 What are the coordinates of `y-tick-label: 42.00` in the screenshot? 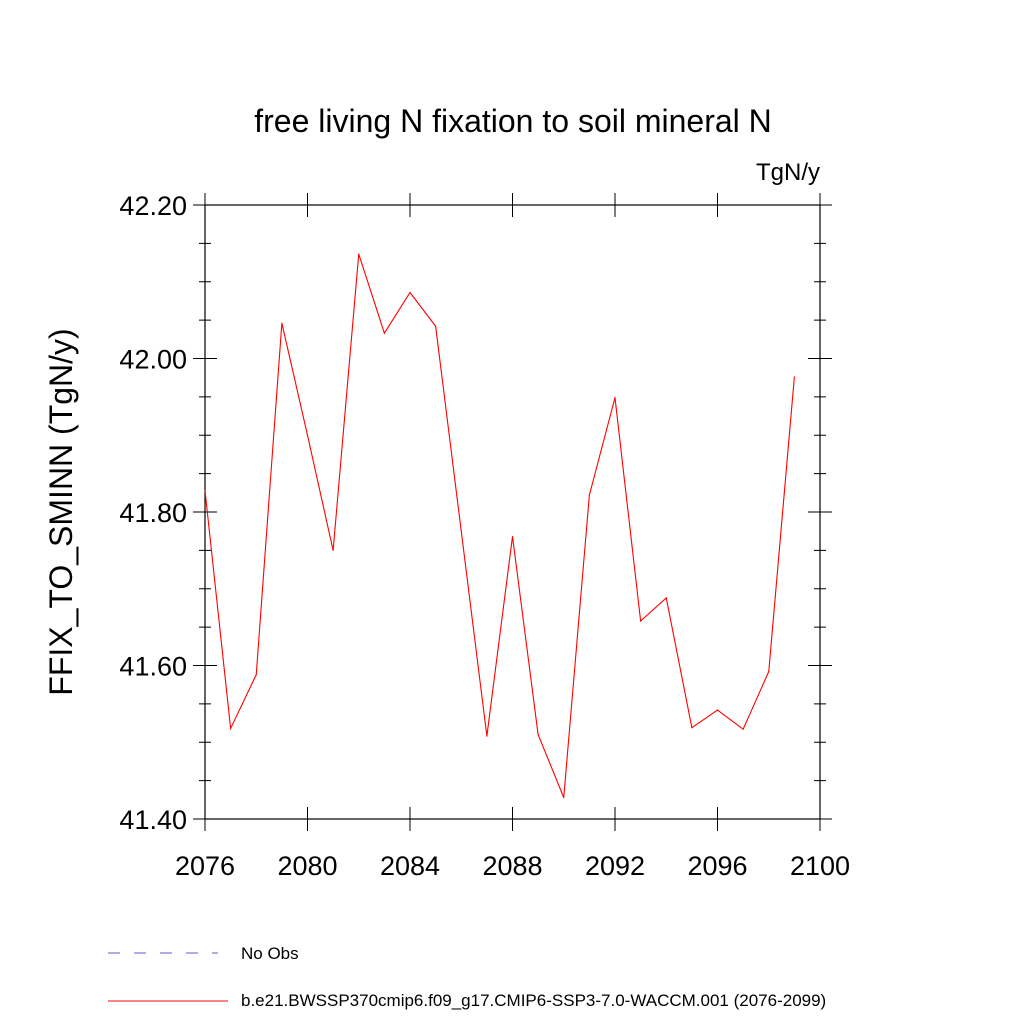 It's located at (153, 360).